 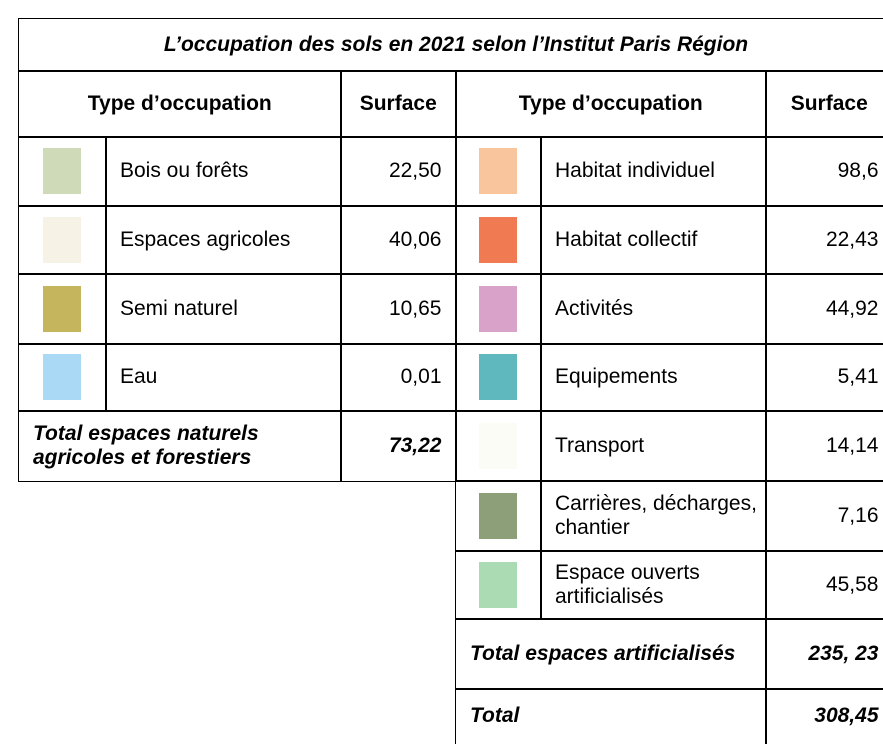 I want to click on land-type: Activités, so click(x=653, y=309).